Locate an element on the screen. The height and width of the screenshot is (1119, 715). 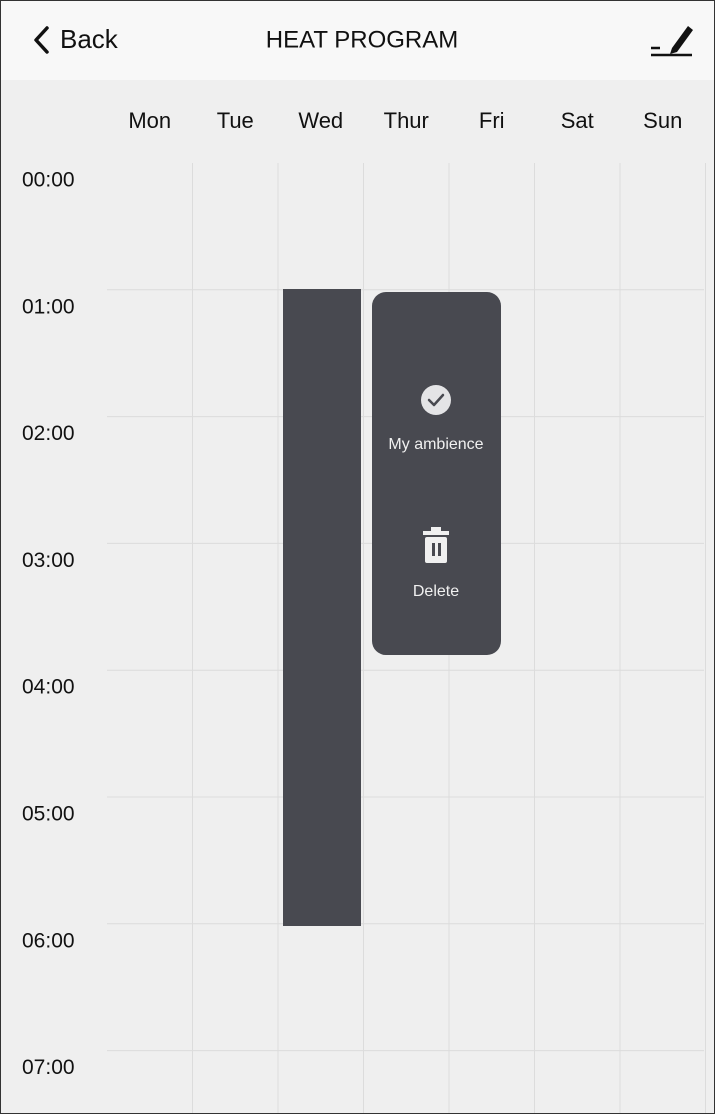
ambience-item: My ambience is located at coordinates (436, 419).